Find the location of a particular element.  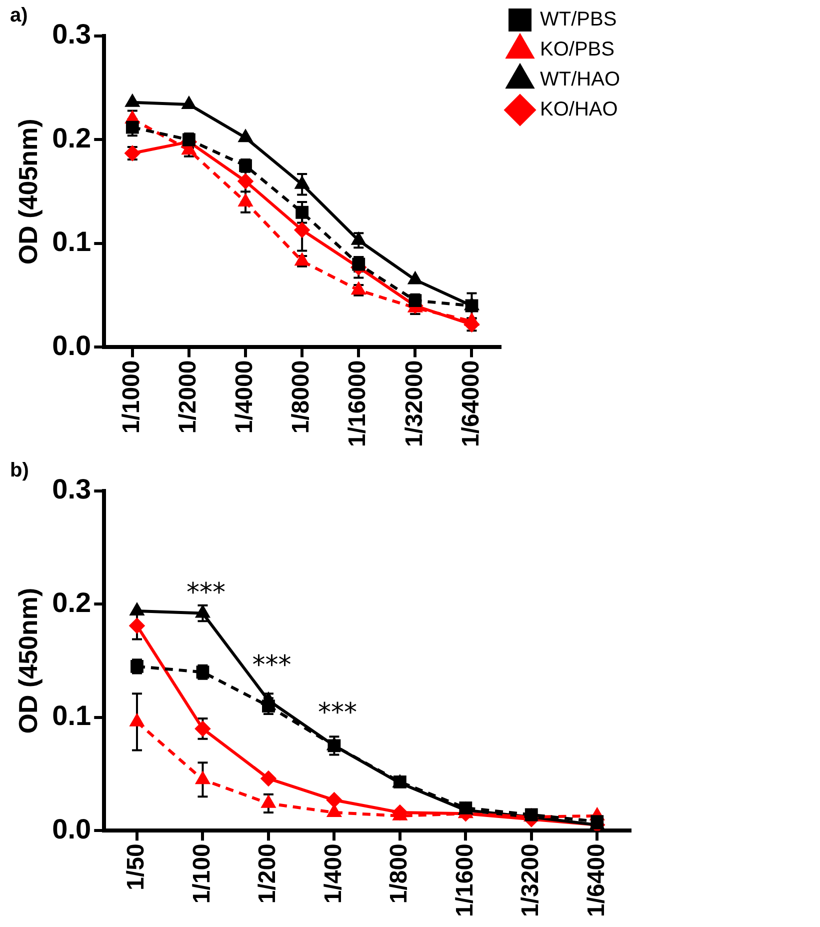

y-axis-title: OD (450nm) is located at coordinates (27, 661).